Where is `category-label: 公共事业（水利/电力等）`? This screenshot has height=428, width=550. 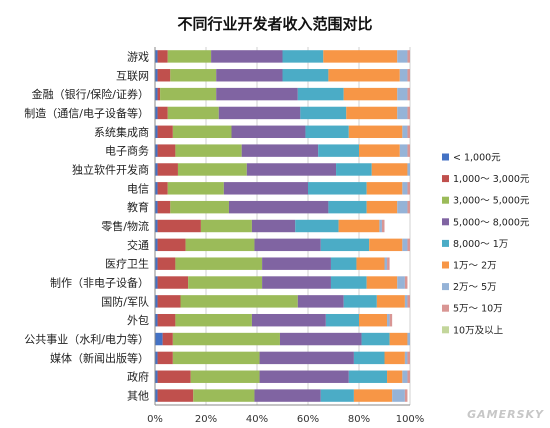
category-label: 公共事业（水利/电力等） is located at coordinates (86, 339).